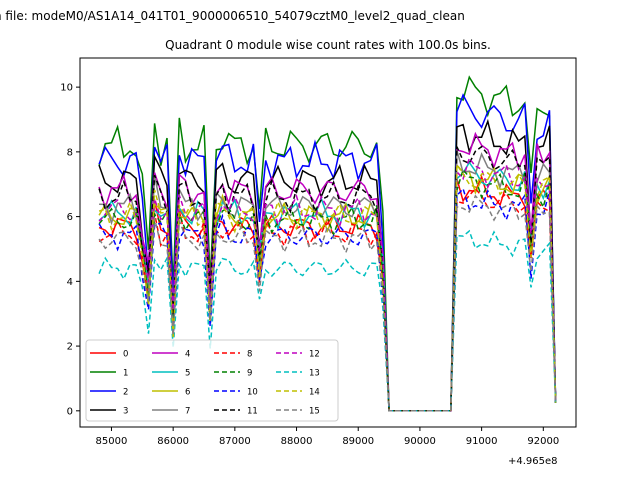  Describe the element at coordinates (327, 437) in the screenshot. I see `x-axis-ticks: 85000 86000 87000 88000 89000 90000 91000 92000` at that location.